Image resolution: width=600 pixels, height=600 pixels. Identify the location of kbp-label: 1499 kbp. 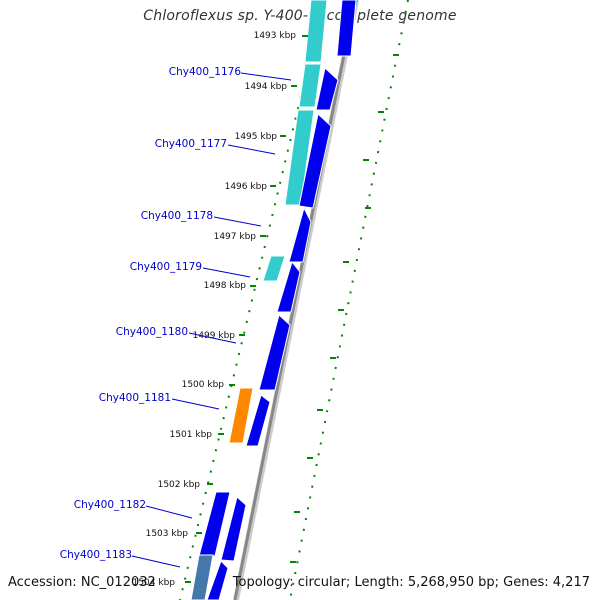
(214, 336).